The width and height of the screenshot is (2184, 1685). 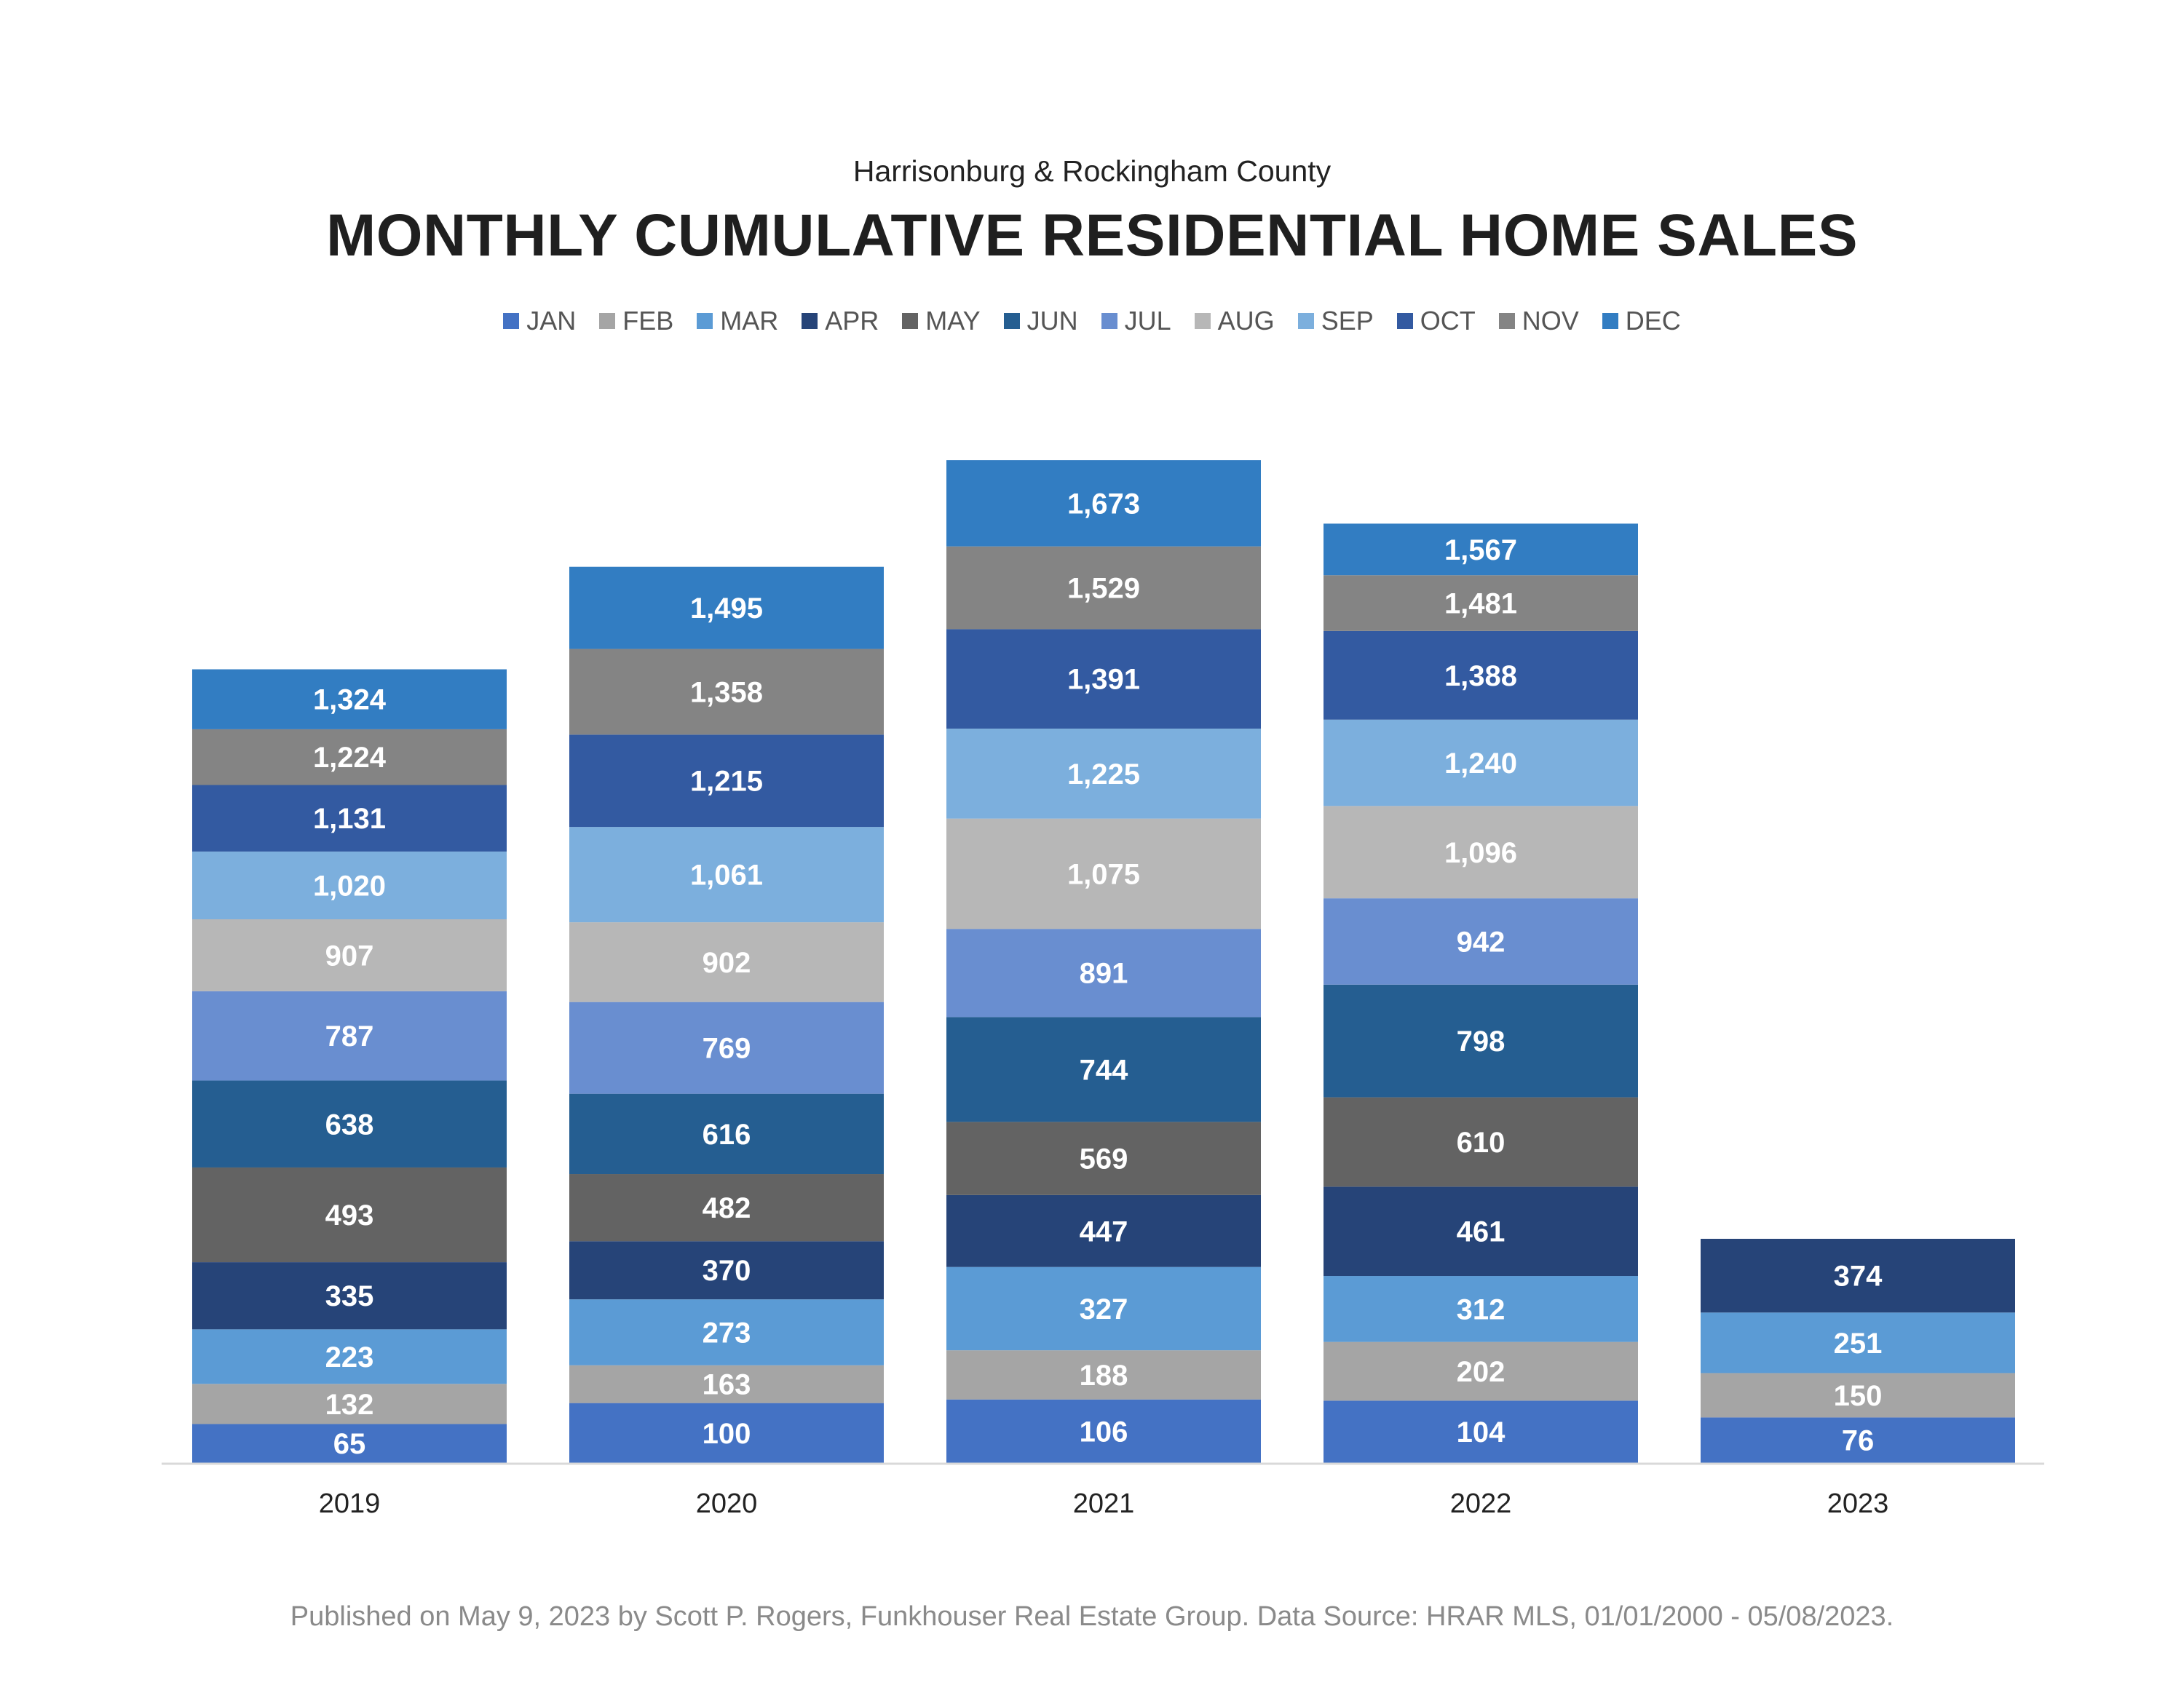 I want to click on data-label: 370, so click(x=727, y=1271).